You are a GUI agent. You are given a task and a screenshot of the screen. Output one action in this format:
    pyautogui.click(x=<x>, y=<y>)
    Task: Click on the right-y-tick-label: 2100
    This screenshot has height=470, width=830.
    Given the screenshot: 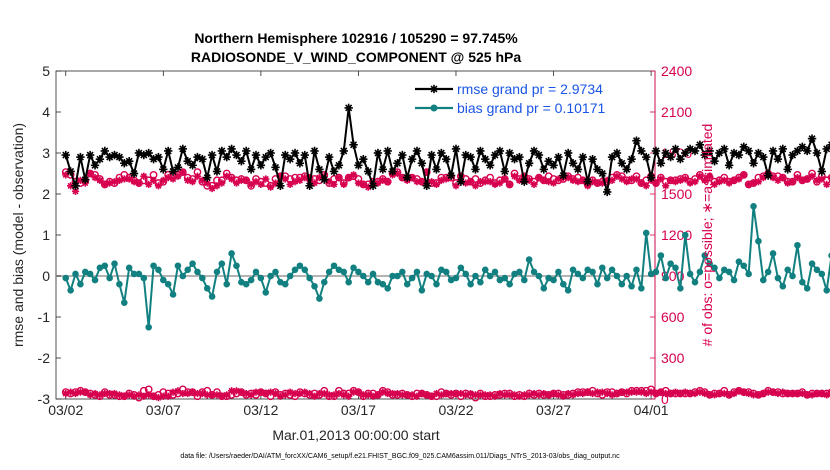 What is the action you would take?
    pyautogui.click(x=676, y=112)
    